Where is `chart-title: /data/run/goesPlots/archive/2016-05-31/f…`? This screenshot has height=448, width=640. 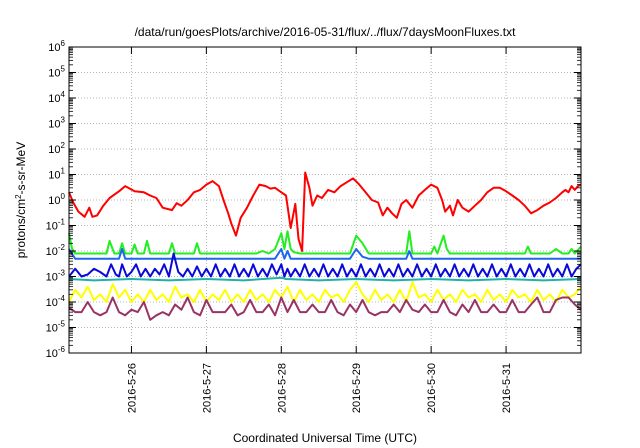
chart-title: /data/run/goesPlots/archive/2016-05-31/f… is located at coordinates (326, 32).